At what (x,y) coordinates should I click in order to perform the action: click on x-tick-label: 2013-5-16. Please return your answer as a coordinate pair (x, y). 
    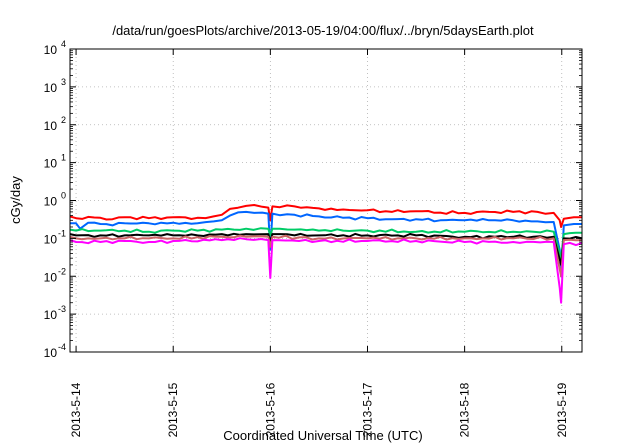
    Looking at the image, I should click on (270, 409).